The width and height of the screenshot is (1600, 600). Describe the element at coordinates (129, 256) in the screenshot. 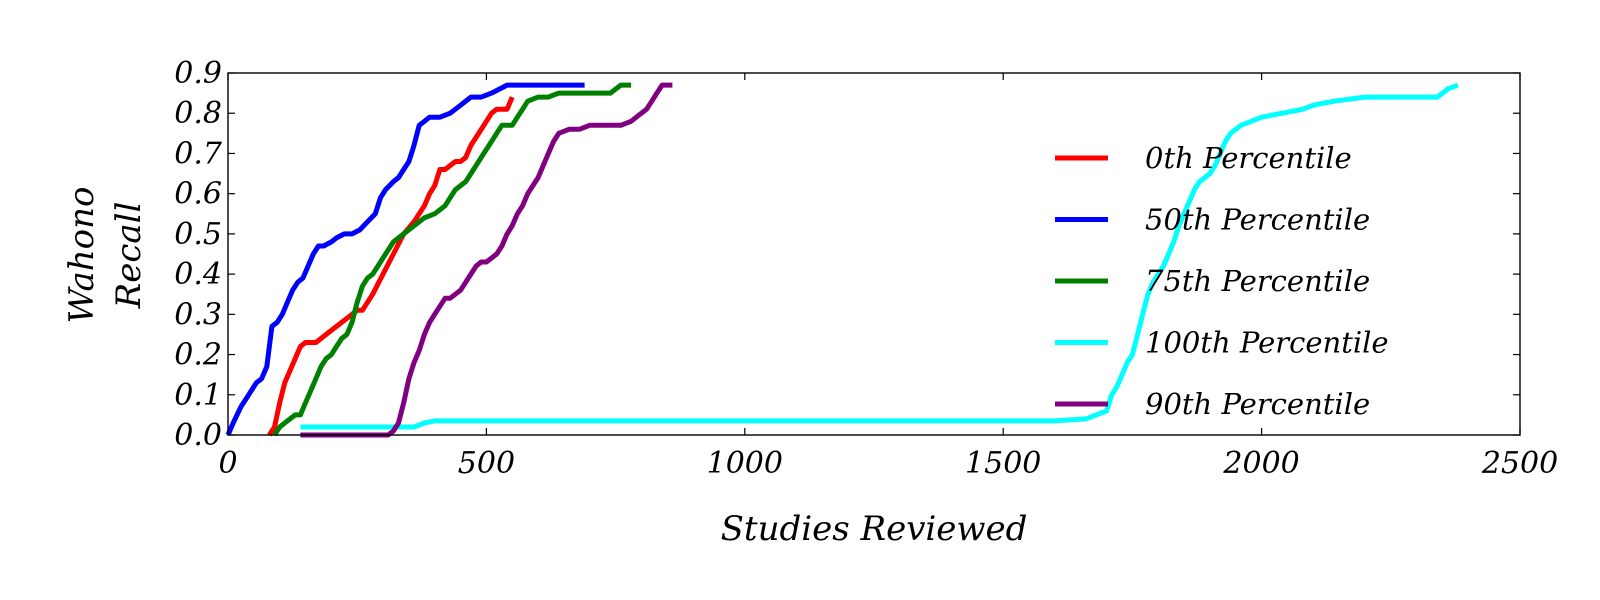

I see `y-axis-title-line-2: Recall` at that location.